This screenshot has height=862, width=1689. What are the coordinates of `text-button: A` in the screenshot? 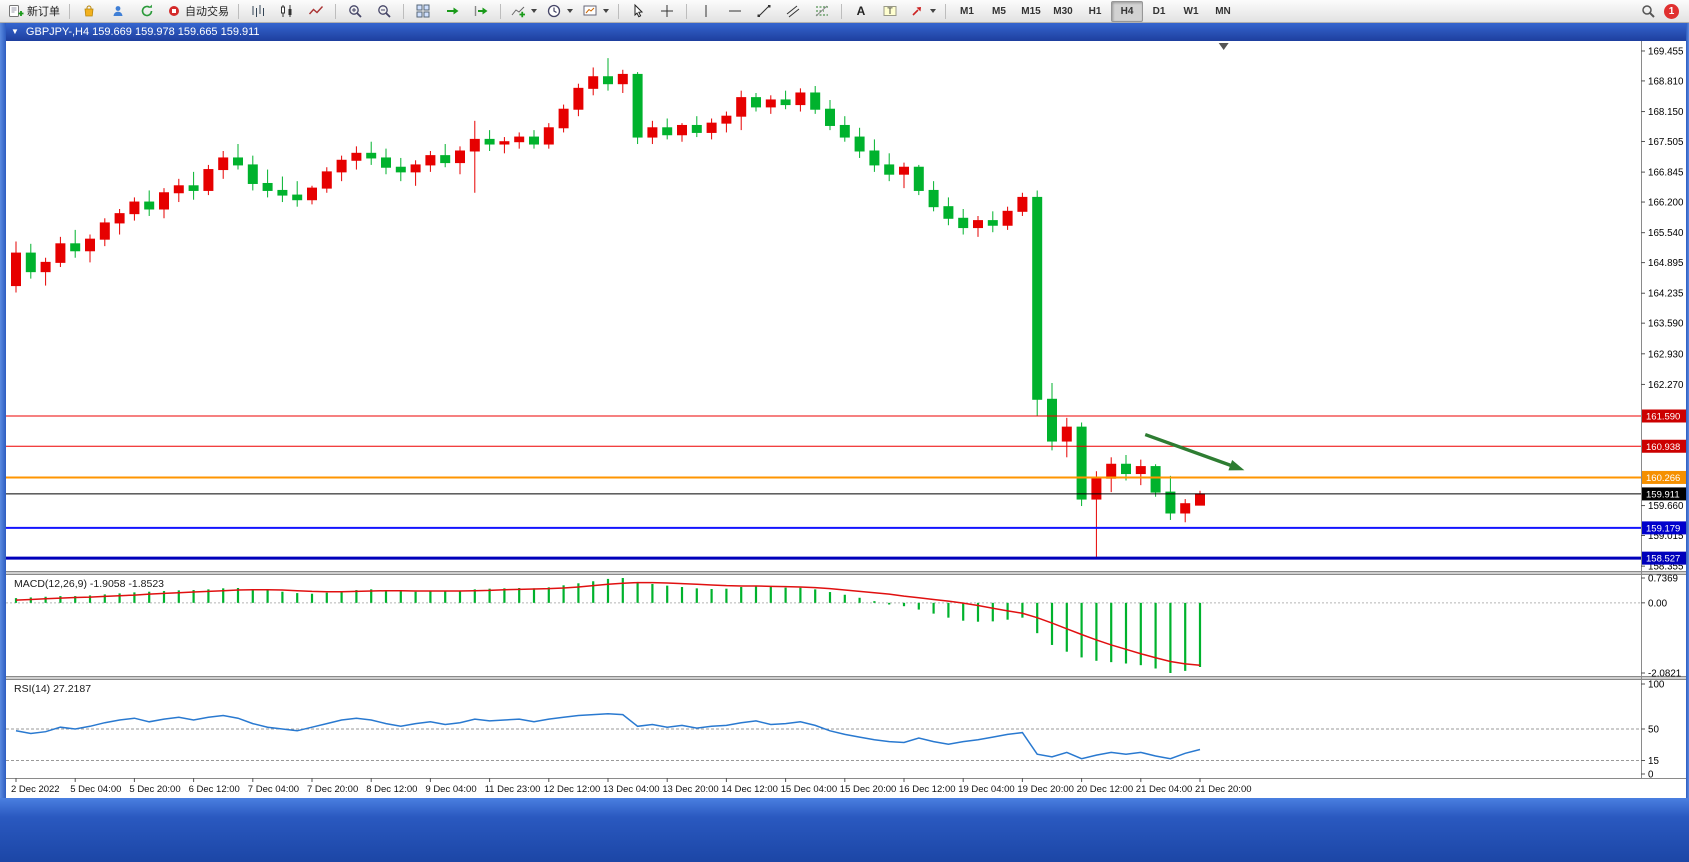 It's located at (861, 11).